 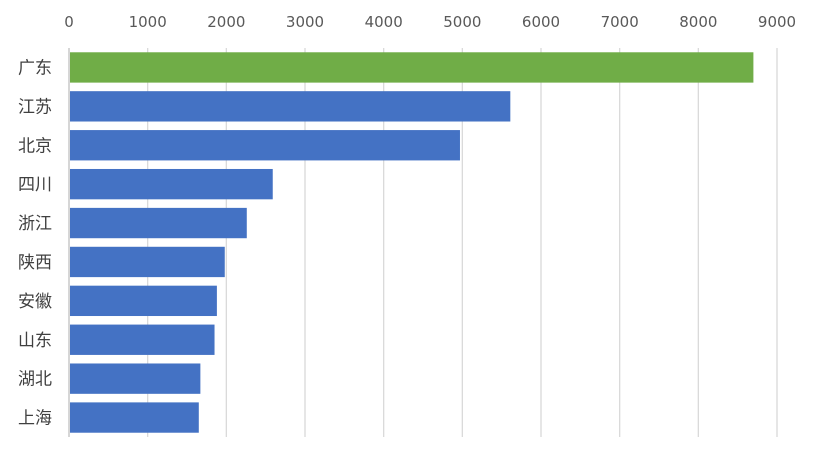 What do you see at coordinates (430, 22) in the screenshot?
I see `x-axis-ticks: 0 1000 2000 3000 4000 5000 6000 7000 8000 9000` at bounding box center [430, 22].